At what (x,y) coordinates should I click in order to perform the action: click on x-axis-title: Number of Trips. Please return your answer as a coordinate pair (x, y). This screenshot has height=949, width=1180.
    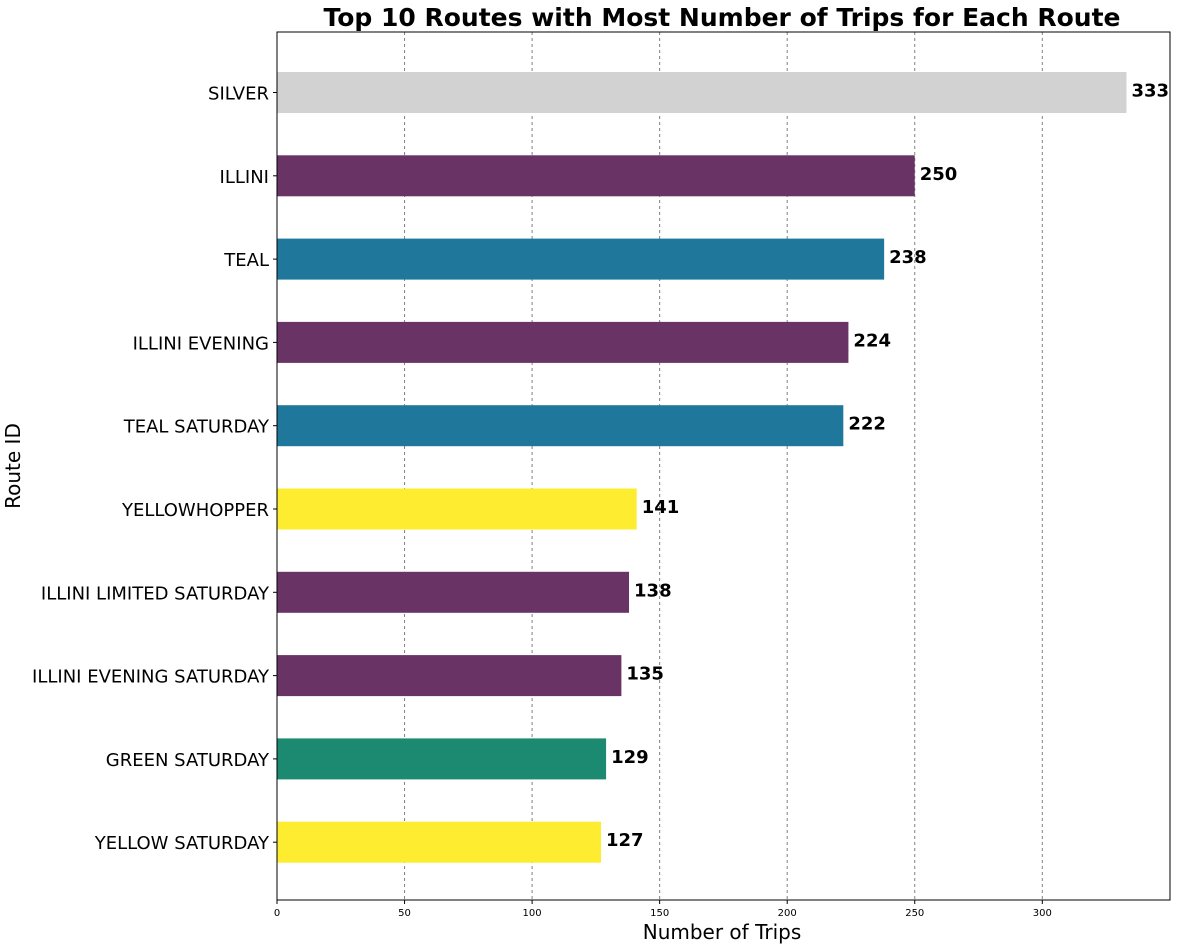
    Looking at the image, I should click on (722, 932).